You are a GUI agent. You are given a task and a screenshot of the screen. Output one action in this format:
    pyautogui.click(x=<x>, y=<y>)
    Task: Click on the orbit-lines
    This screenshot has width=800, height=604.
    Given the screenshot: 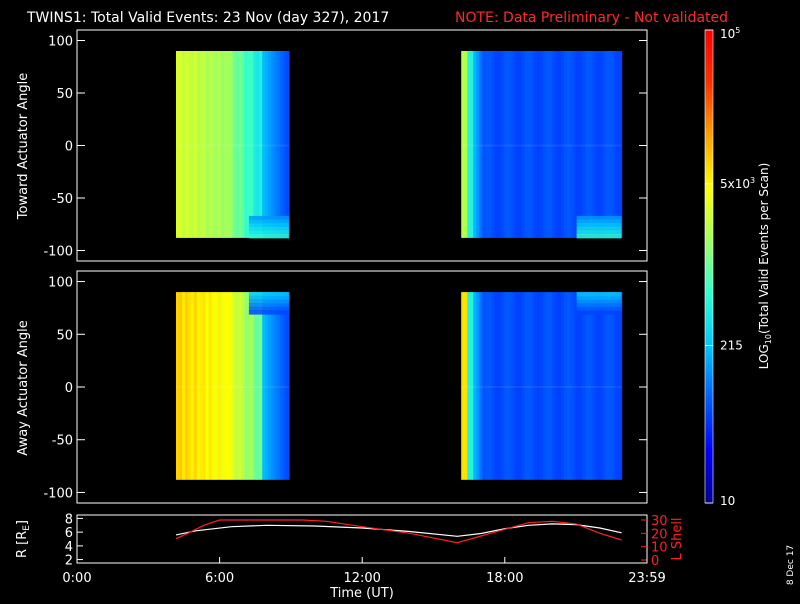 What is the action you would take?
    pyautogui.click(x=398, y=531)
    